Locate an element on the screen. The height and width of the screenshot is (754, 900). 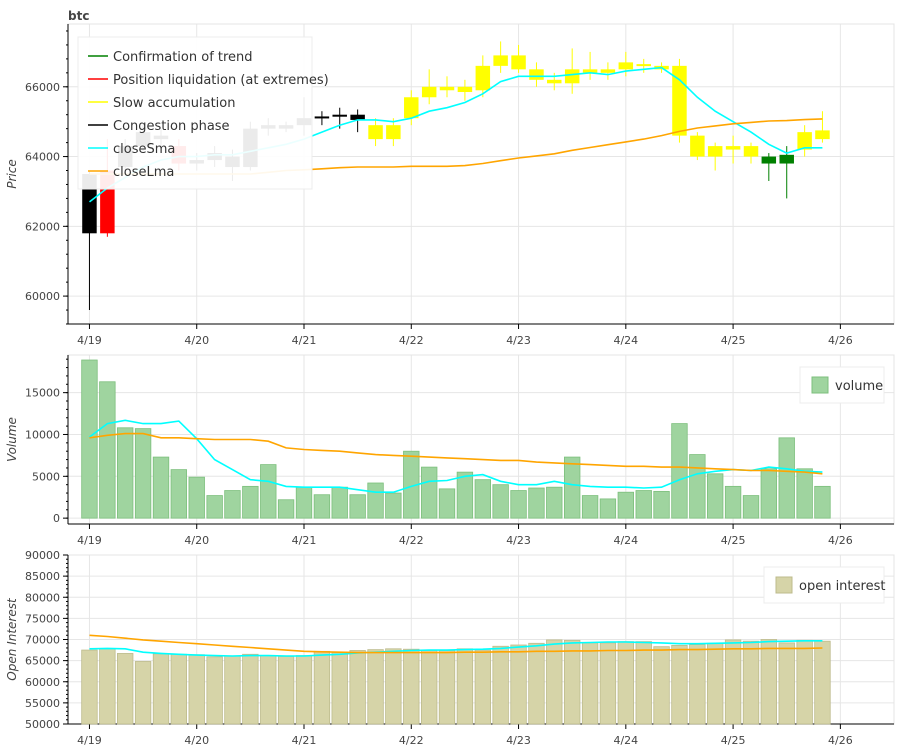
panel-1-y-tick-label: 64000 is located at coordinates (42, 157).